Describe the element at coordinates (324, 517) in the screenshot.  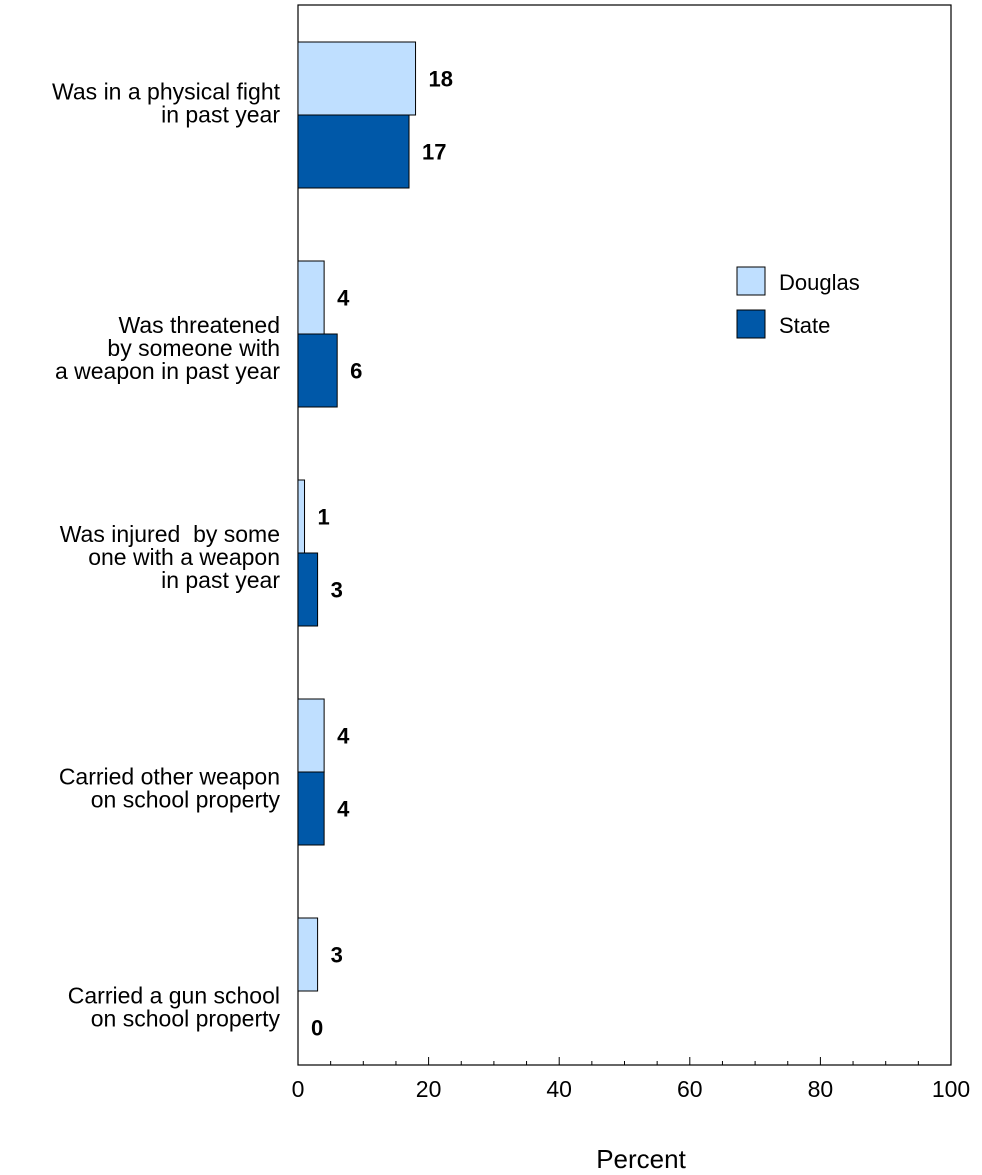
I see `value-label-douglas-2: 1` at that location.